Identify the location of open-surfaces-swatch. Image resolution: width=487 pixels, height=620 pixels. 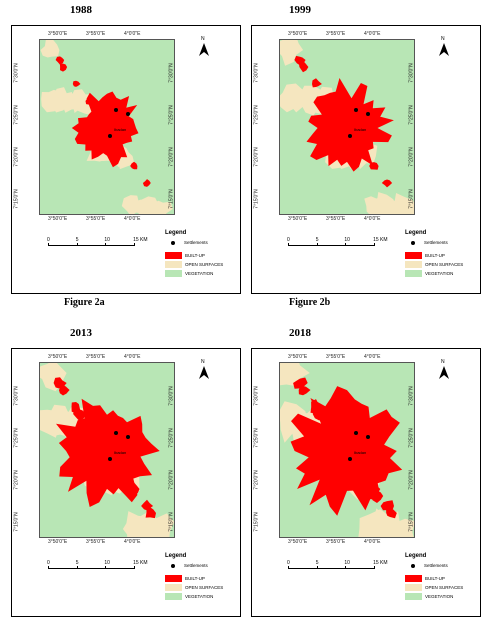
(413, 587).